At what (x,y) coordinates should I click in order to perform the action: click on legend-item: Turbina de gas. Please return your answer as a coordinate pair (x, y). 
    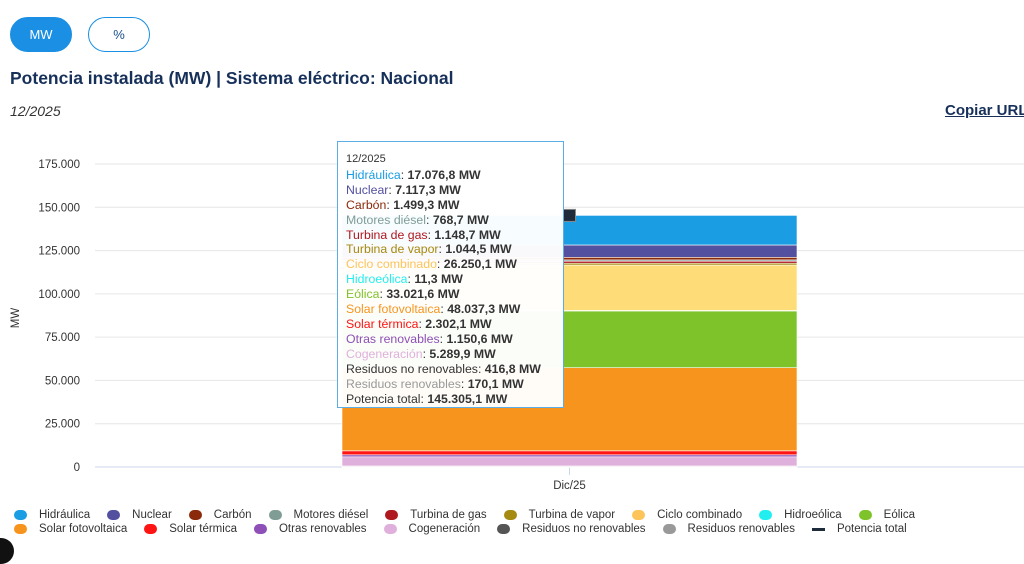
    Looking at the image, I should click on (436, 515).